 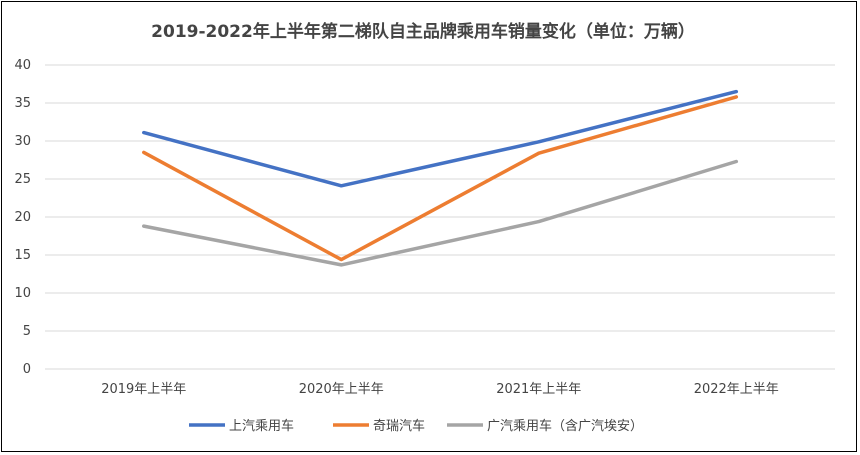 I want to click on y-tick-label: 40, so click(x=22, y=65).